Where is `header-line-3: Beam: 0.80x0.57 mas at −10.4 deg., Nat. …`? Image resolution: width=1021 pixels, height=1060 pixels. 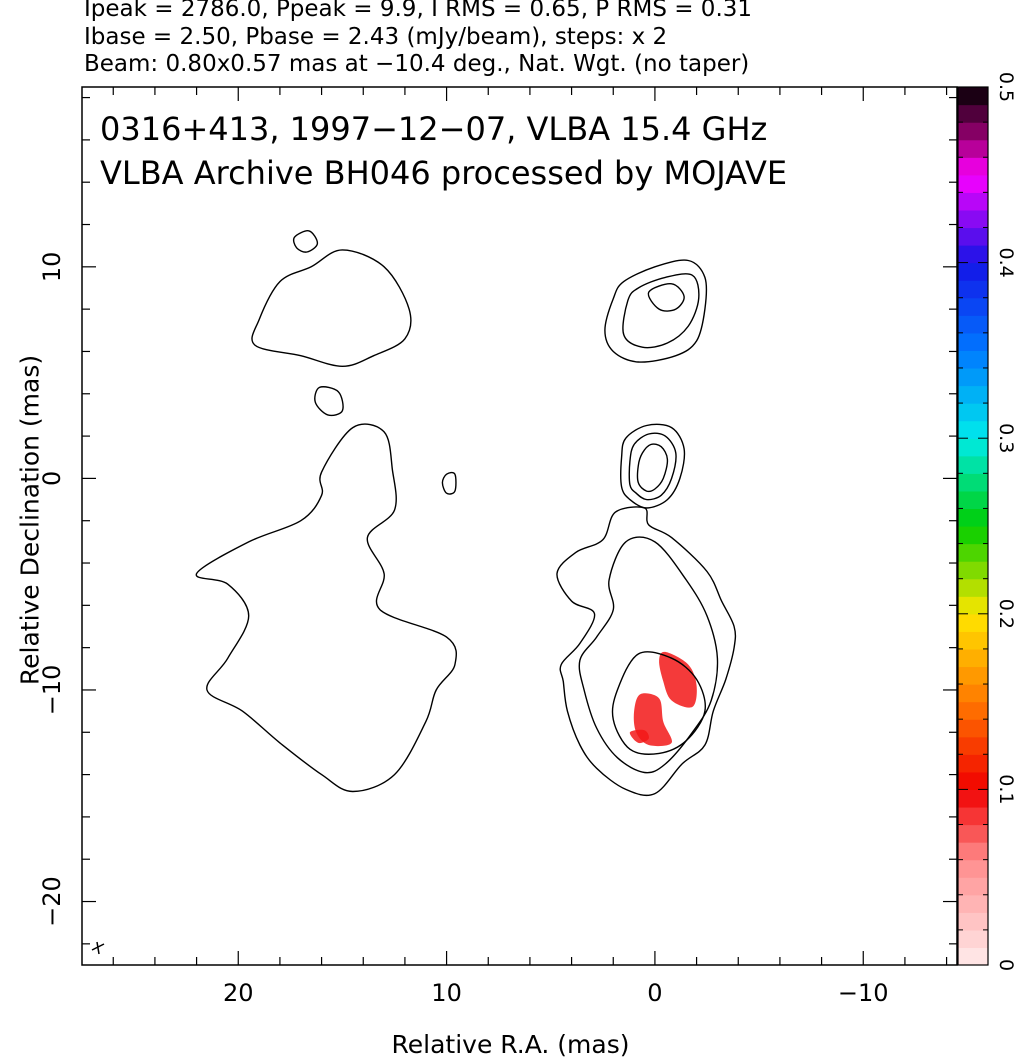 header-line-3: Beam: 0.80x0.57 mas at −10.4 deg., Nat. … is located at coordinates (417, 64).